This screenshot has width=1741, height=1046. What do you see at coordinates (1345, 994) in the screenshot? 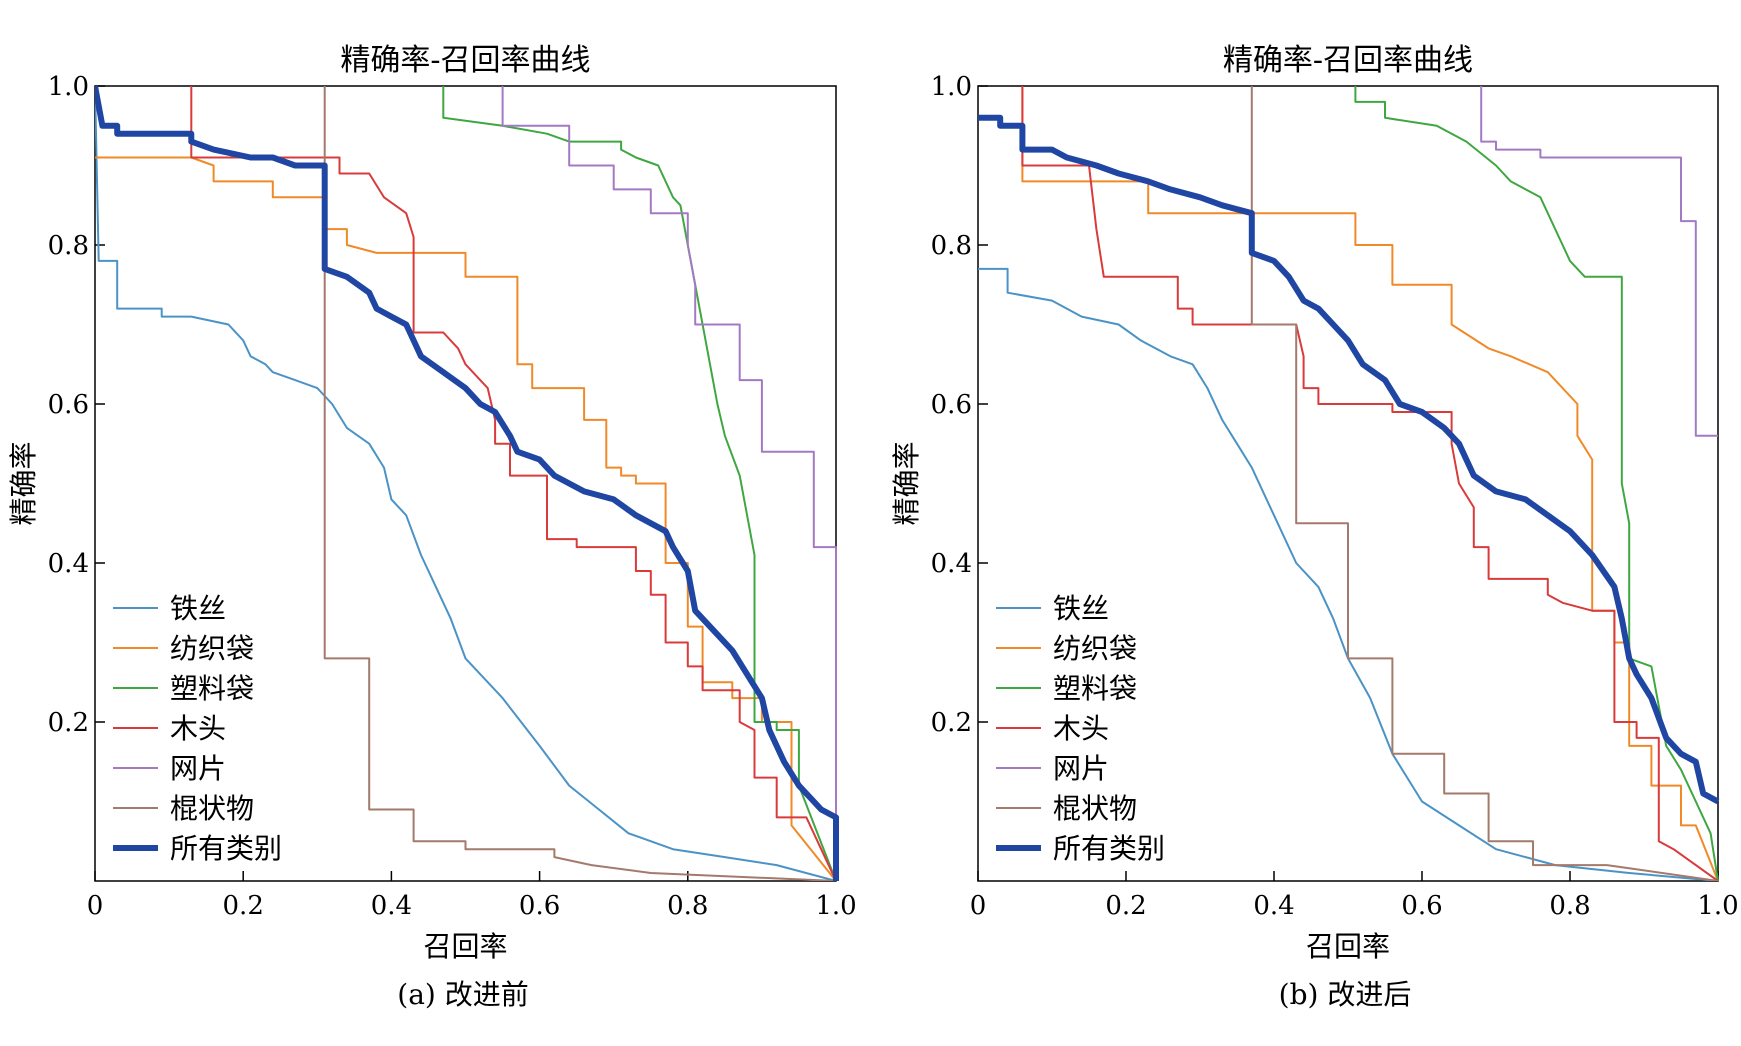
I see `caption-b: (b) 改进后` at bounding box center [1345, 994].